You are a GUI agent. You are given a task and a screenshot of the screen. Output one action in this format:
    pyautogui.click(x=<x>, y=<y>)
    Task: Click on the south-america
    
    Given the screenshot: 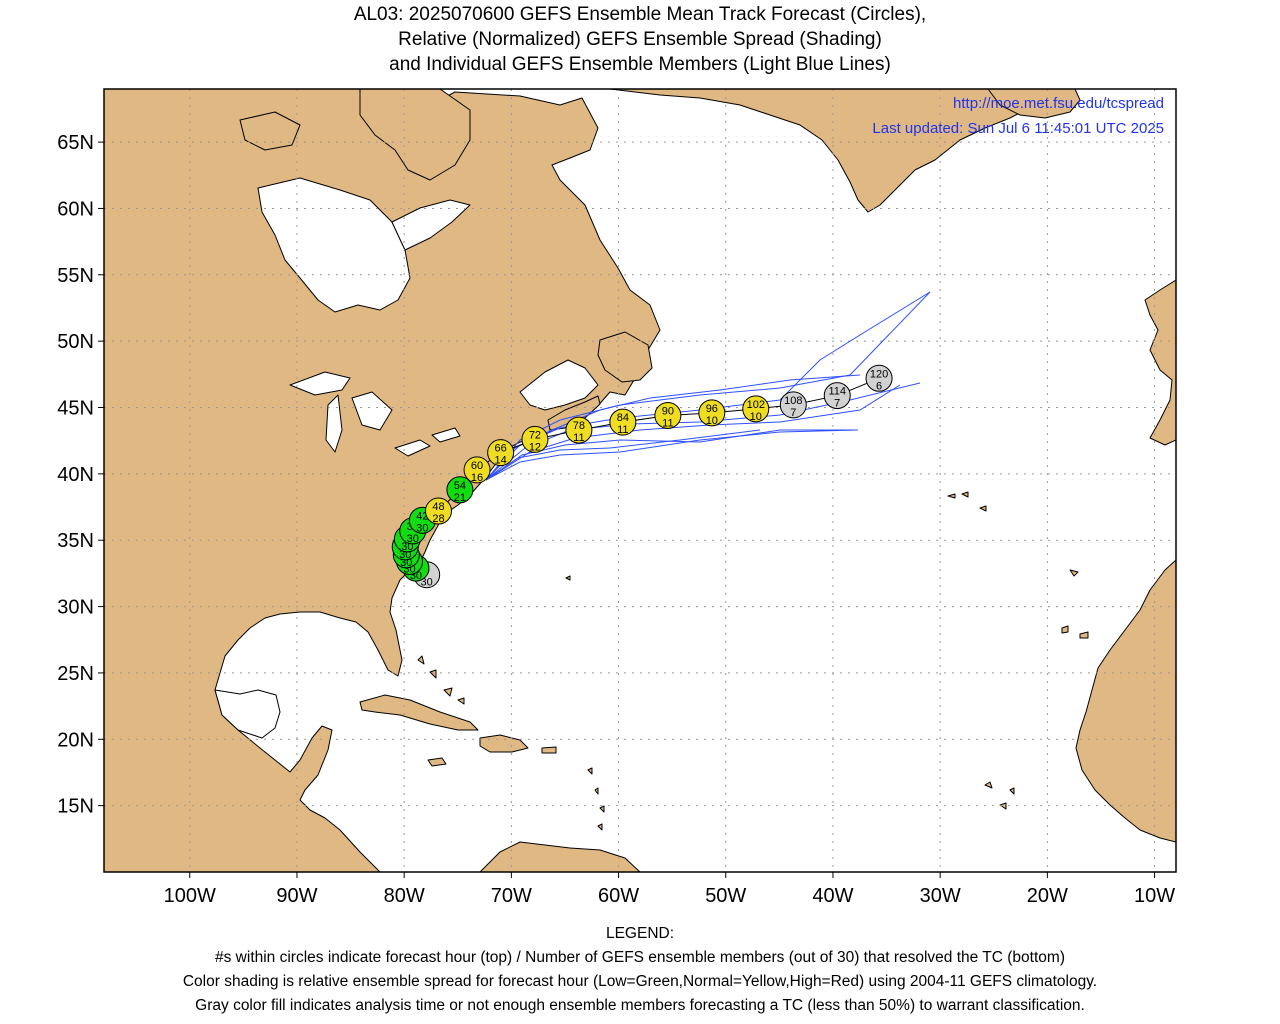 What is the action you would take?
    pyautogui.click(x=560, y=856)
    